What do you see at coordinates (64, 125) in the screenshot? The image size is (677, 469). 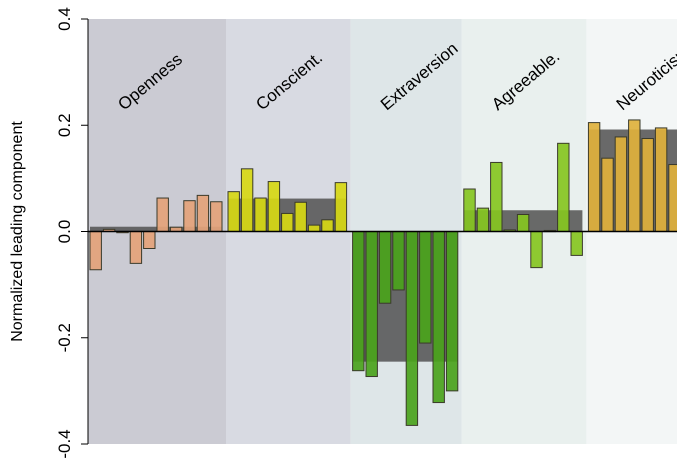 I see `y-tick-label: 0.2` at bounding box center [64, 125].